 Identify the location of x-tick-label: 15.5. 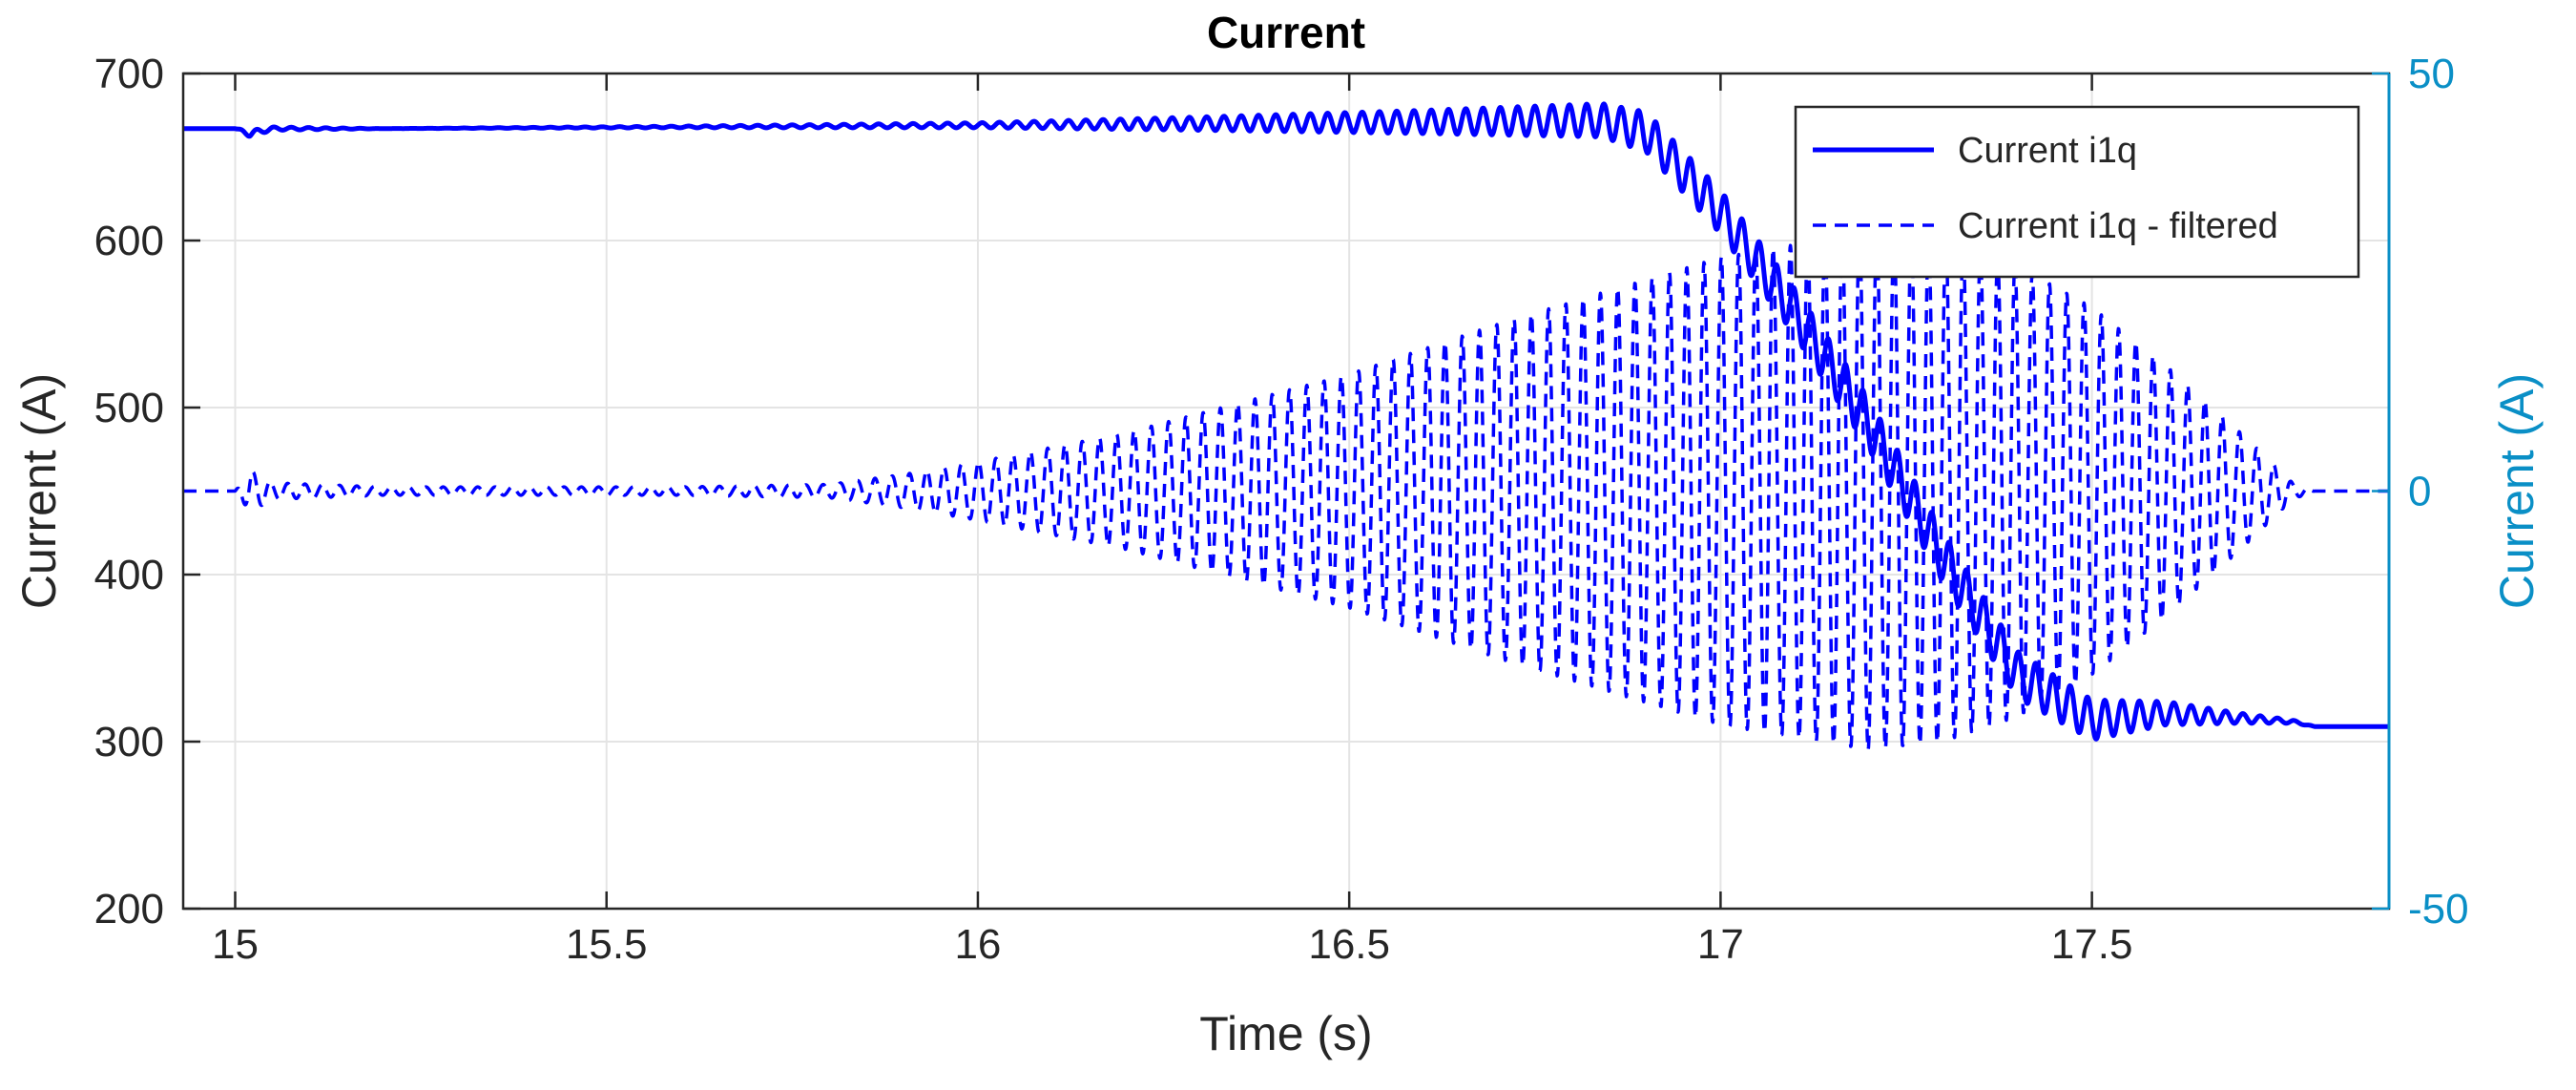
(607, 944).